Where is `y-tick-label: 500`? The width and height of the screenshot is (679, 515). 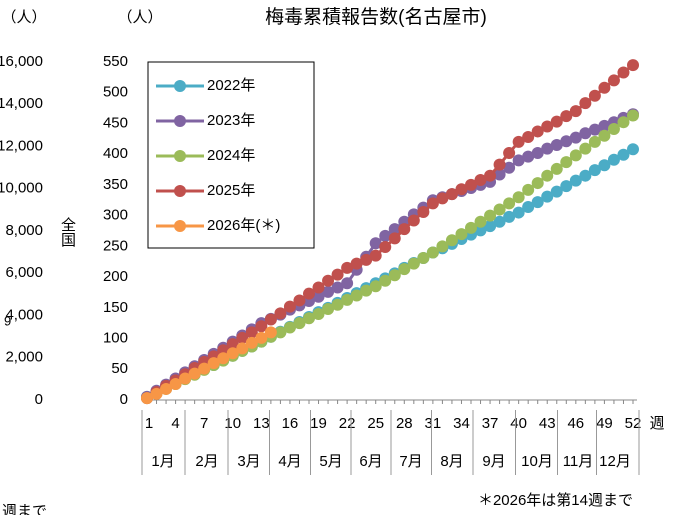
y-tick-label: 500 is located at coordinates (115, 92).